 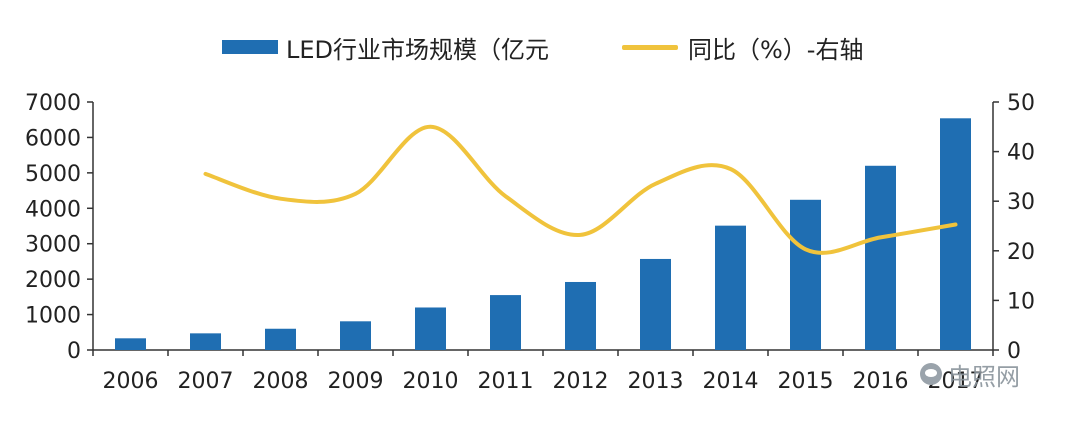 I want to click on x-tick-label: 2010, so click(x=431, y=381).